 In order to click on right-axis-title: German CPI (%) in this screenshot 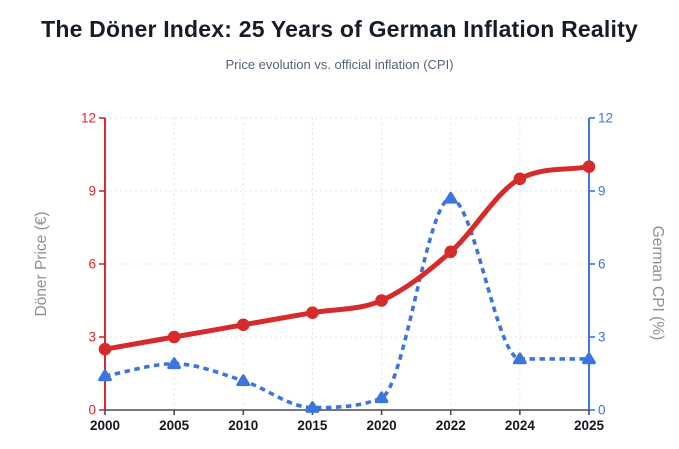, I will do `click(657, 283)`.